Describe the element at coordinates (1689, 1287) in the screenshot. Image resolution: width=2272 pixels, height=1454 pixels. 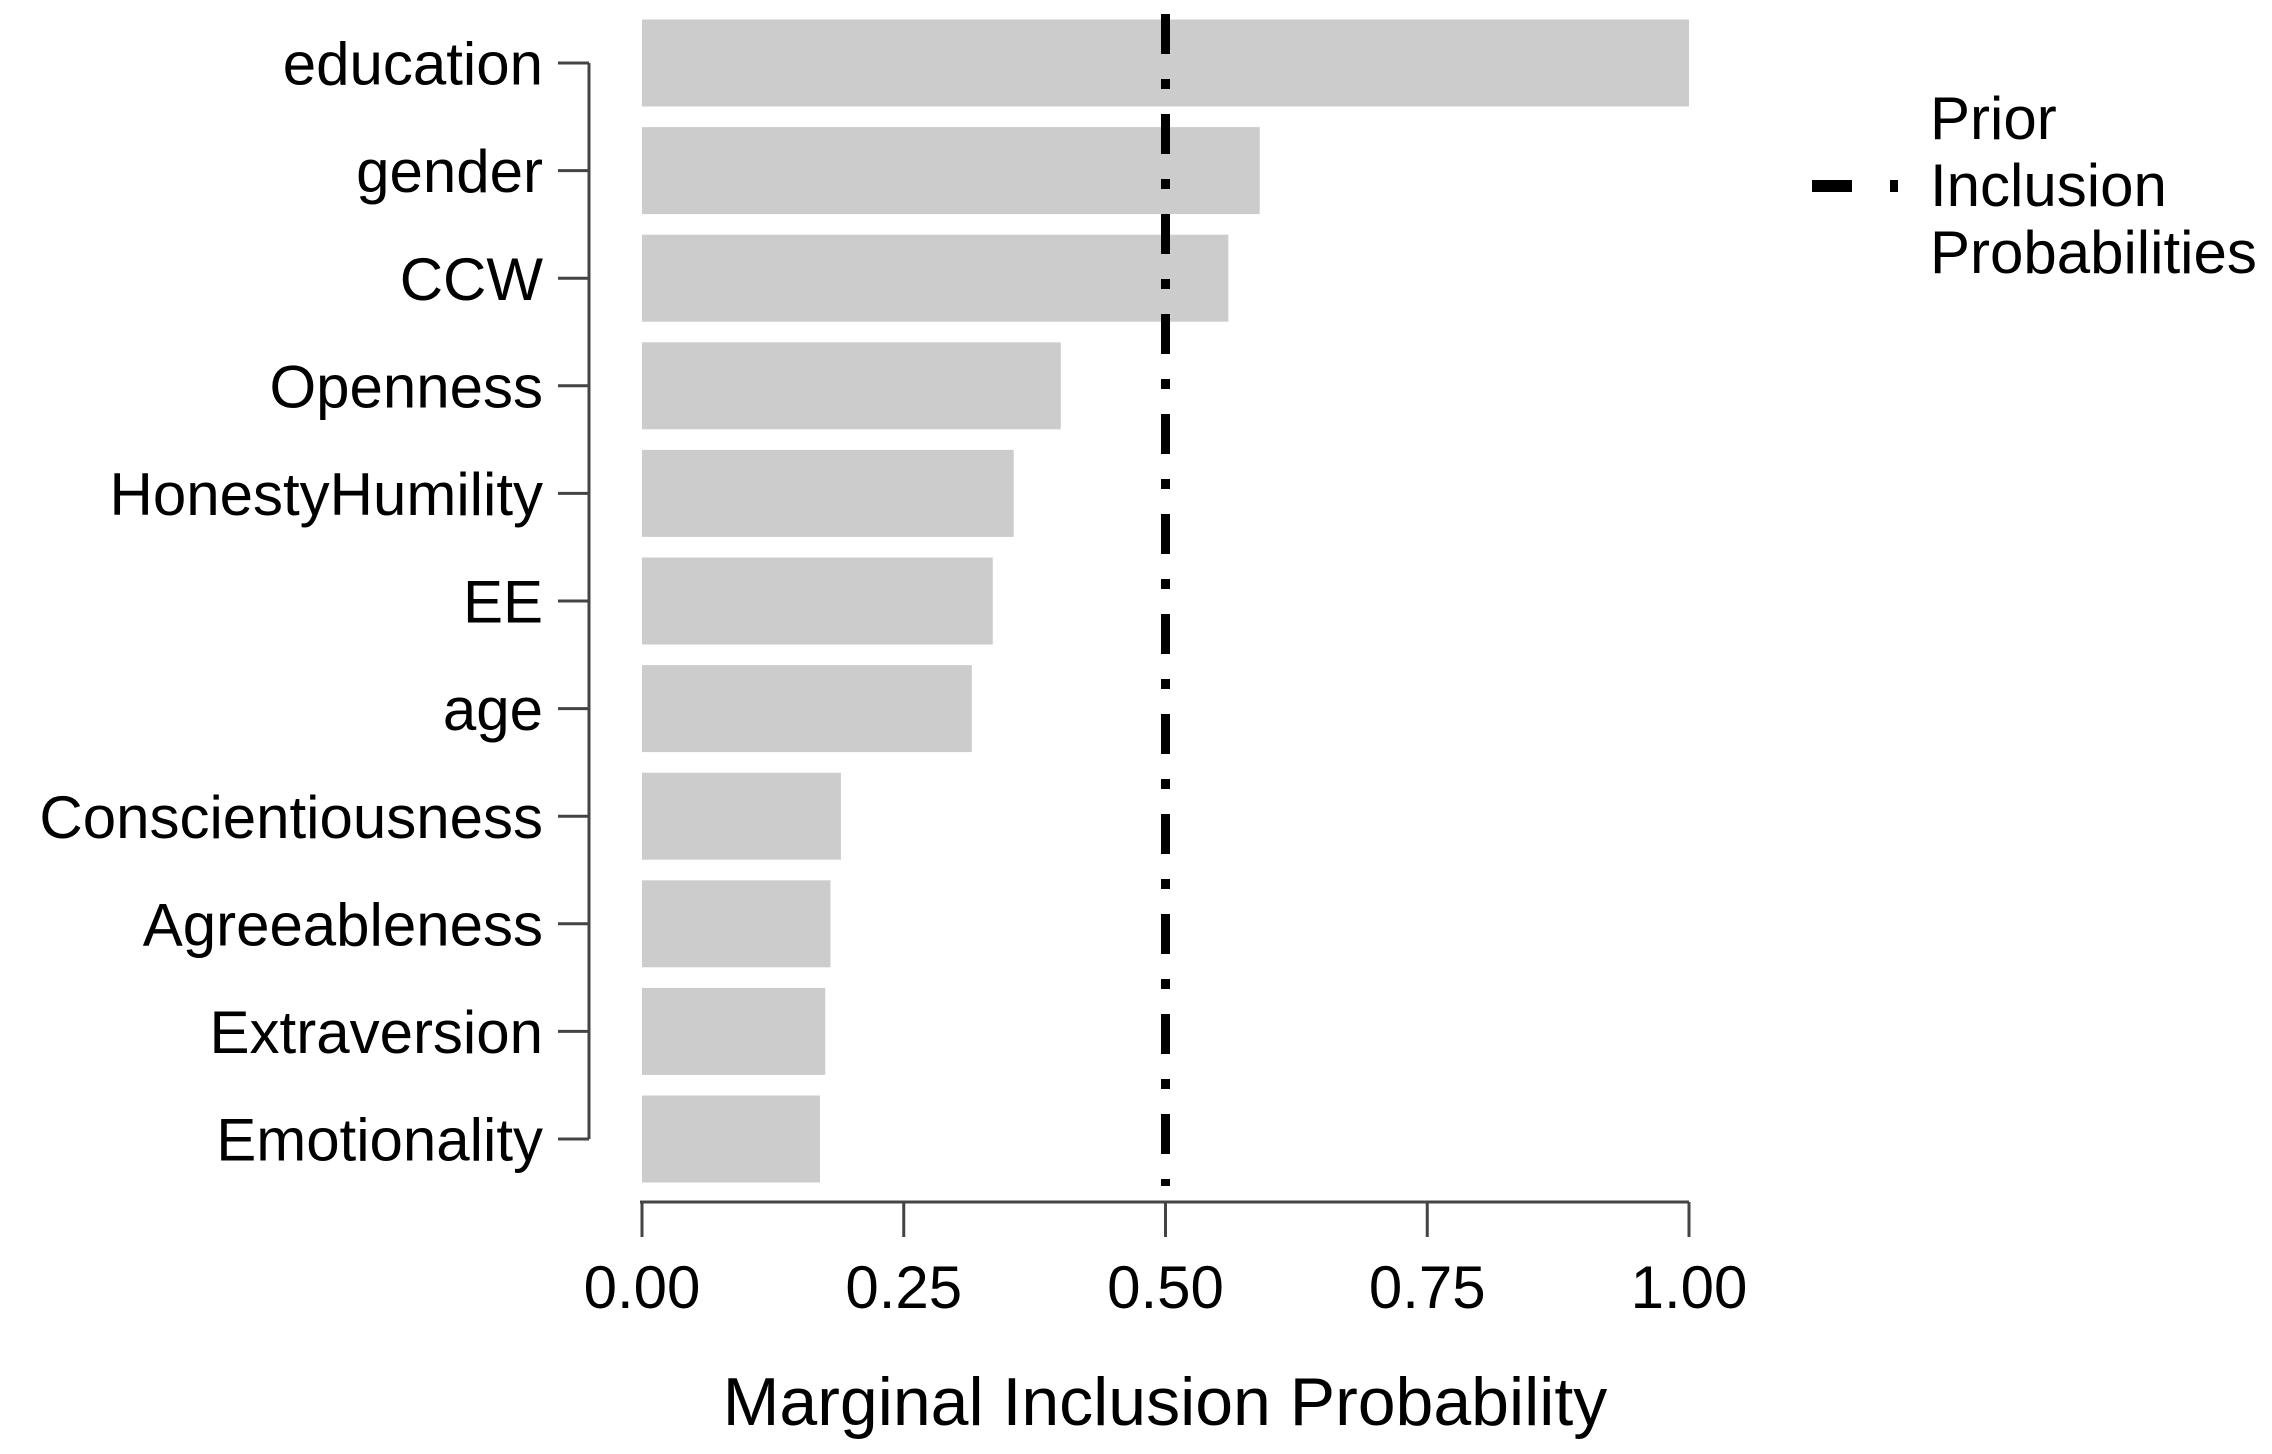
I see `x-tick-label-1.00: 1.00` at that location.